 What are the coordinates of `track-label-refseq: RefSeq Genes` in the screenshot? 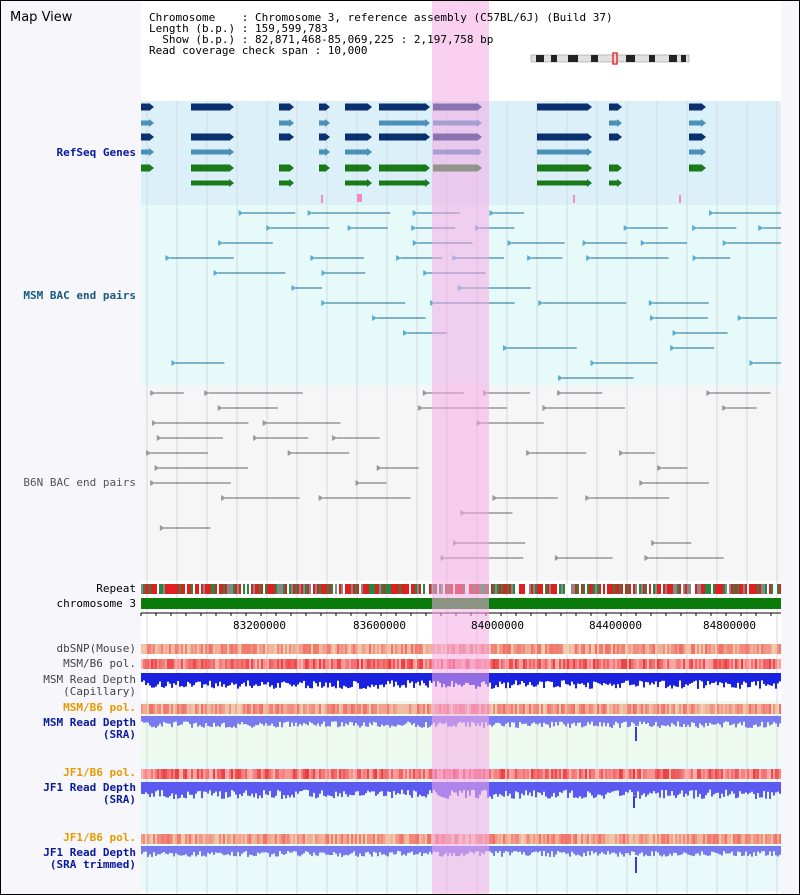 It's located at (96, 152).